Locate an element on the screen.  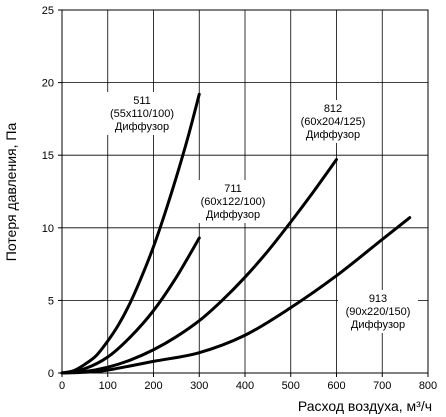
series-label-line: (60x204/125) is located at coordinates (333, 122).